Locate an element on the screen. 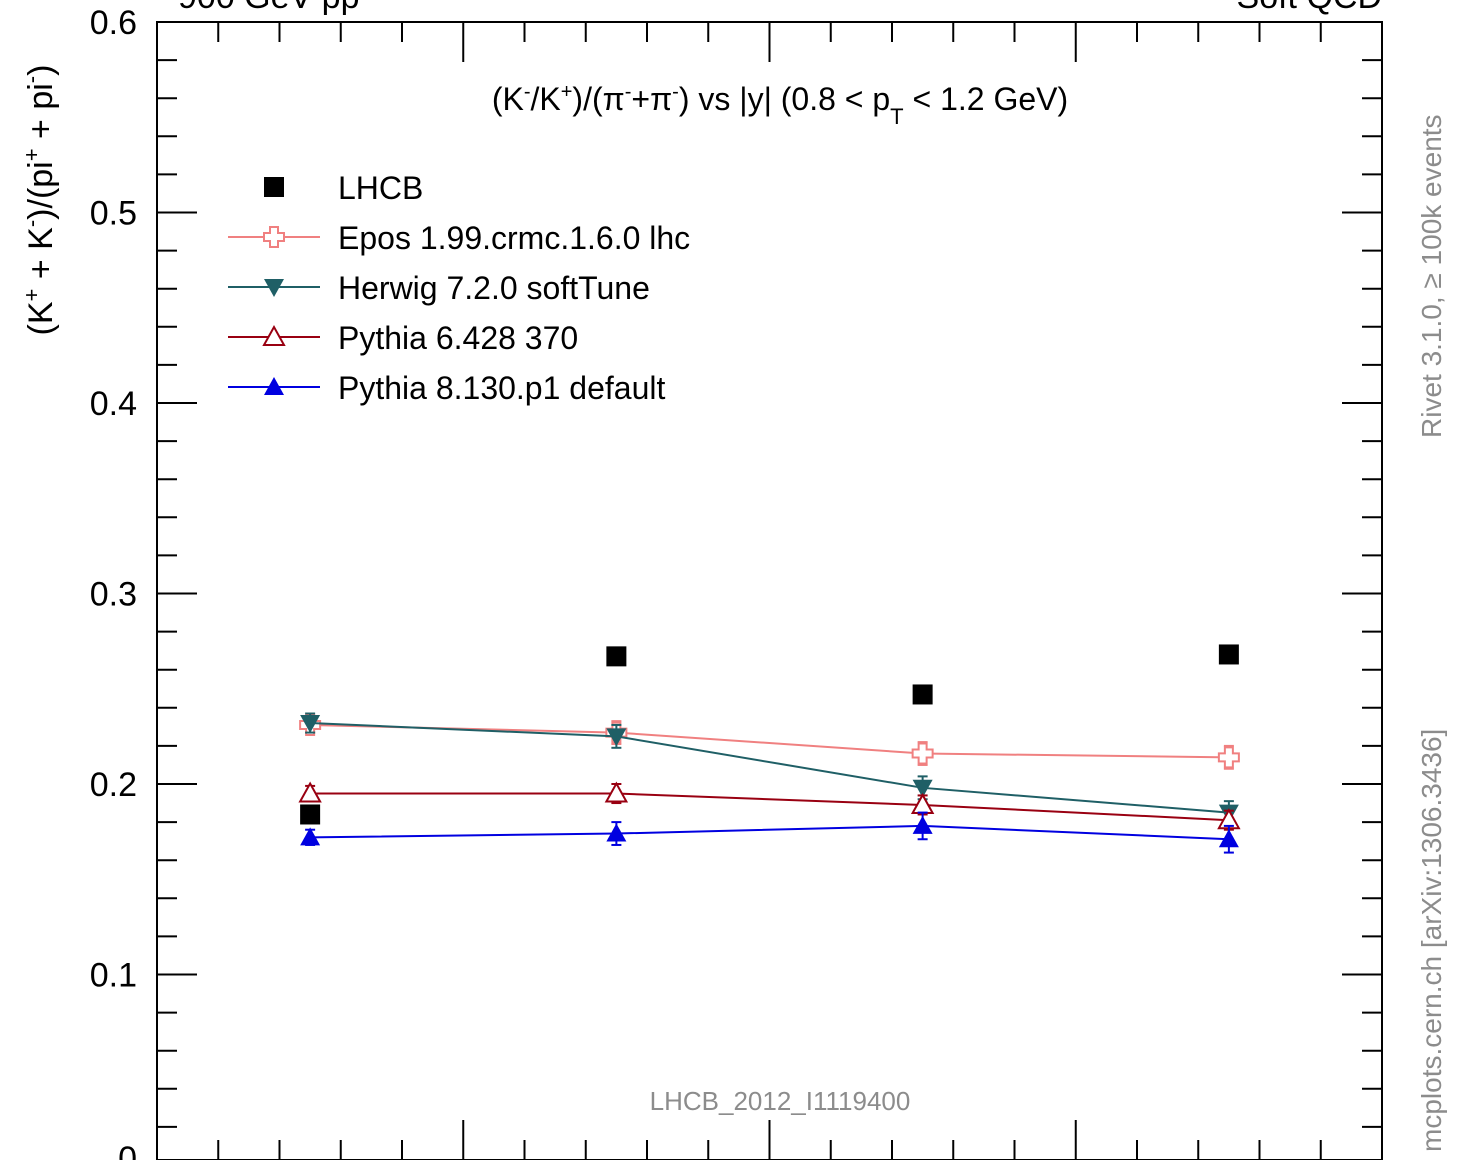 The image size is (1467, 1160). legend-item: LHCB is located at coordinates (343, 188).